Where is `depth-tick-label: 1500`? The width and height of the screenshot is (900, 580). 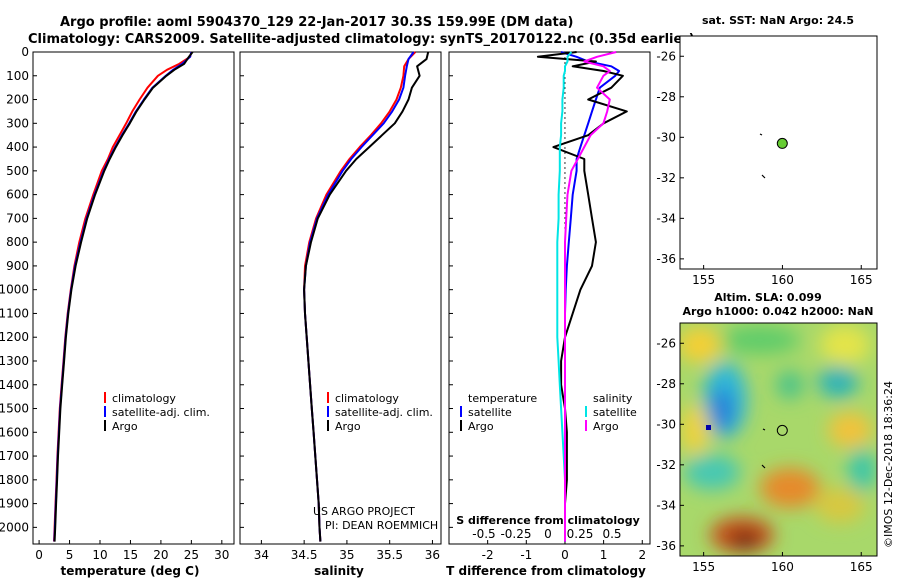
depth-tick-label: 1500 is located at coordinates (14, 409).